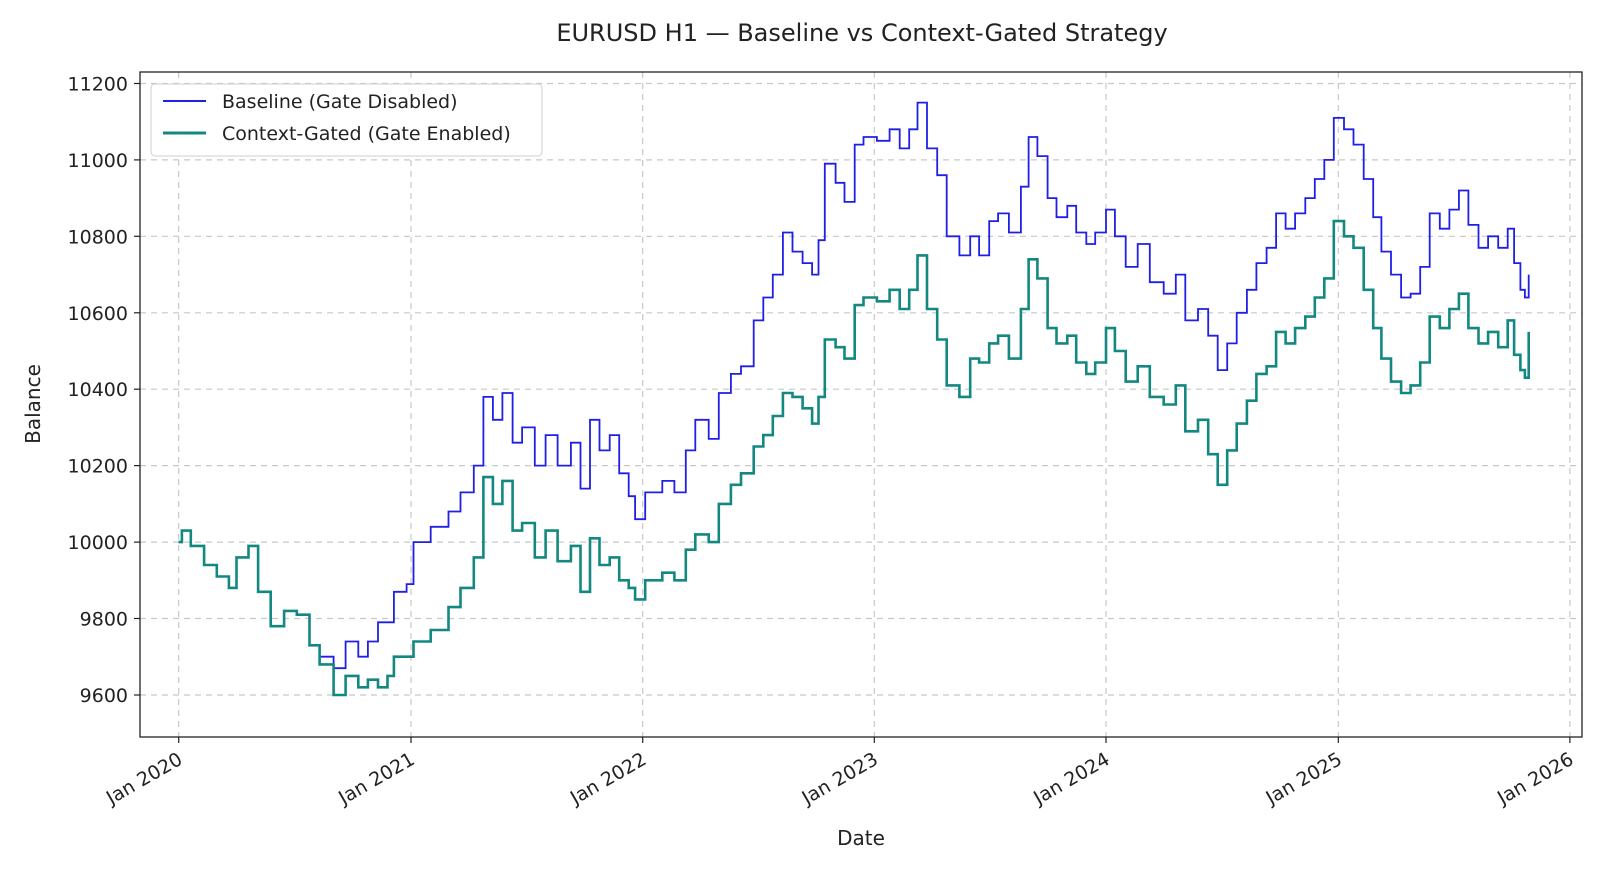  I want to click on x-tick-label: Jan 2021, so click(376, 778).